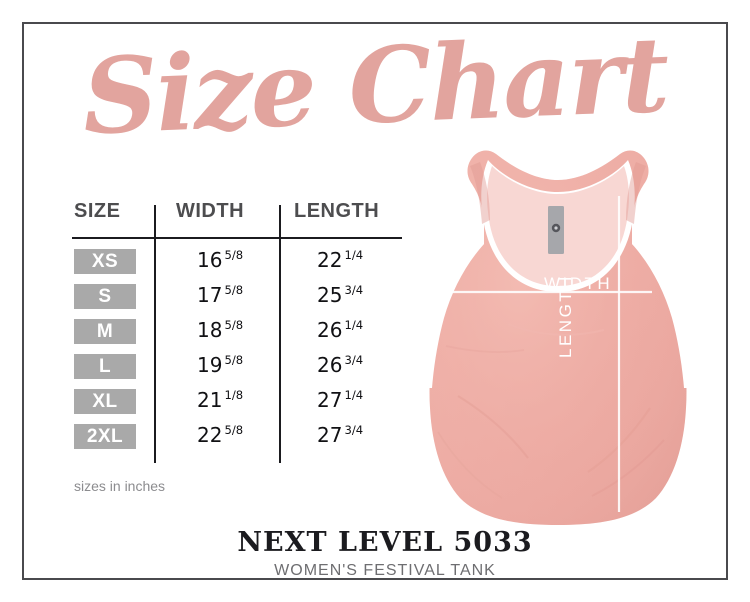 The width and height of the screenshot is (750, 602). Describe the element at coordinates (385, 570) in the screenshot. I see `product-subtitle: WOMEN'S FESTIVAL TANK` at that location.